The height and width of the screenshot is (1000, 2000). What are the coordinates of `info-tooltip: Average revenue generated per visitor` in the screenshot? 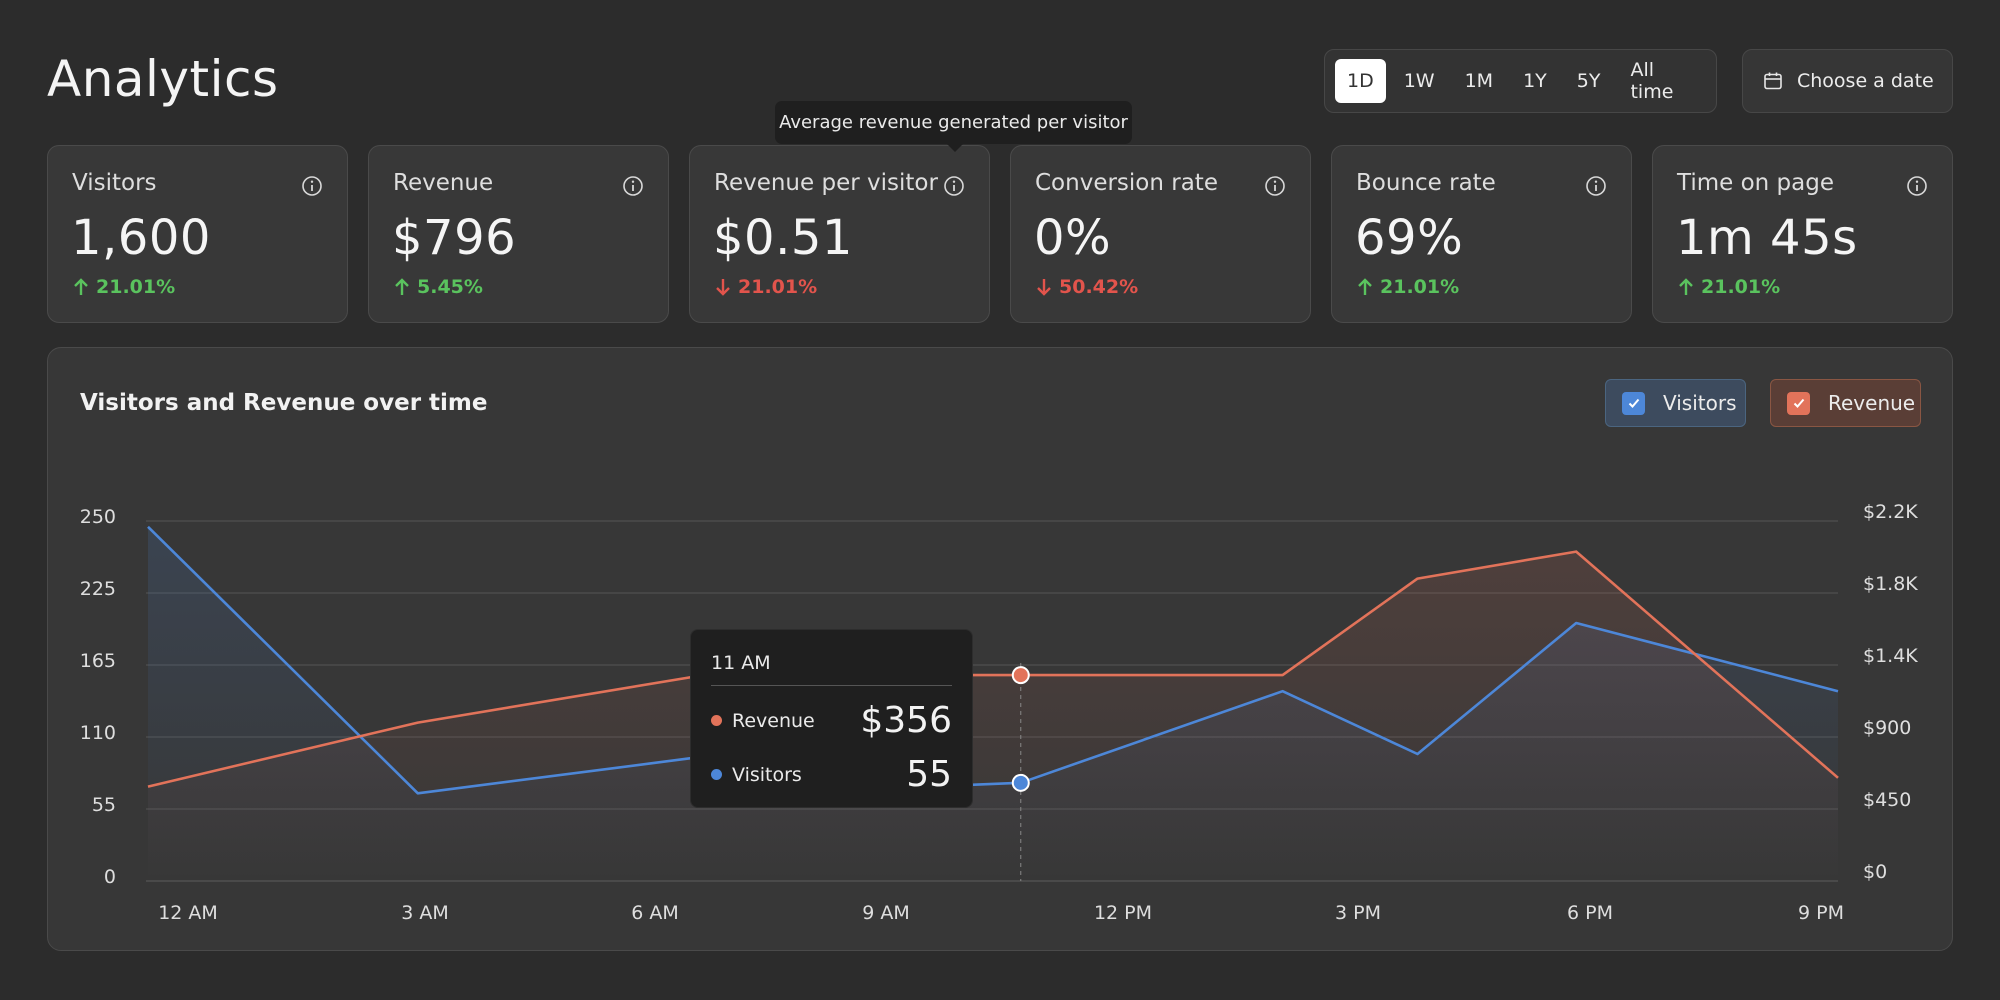 It's located at (953, 126).